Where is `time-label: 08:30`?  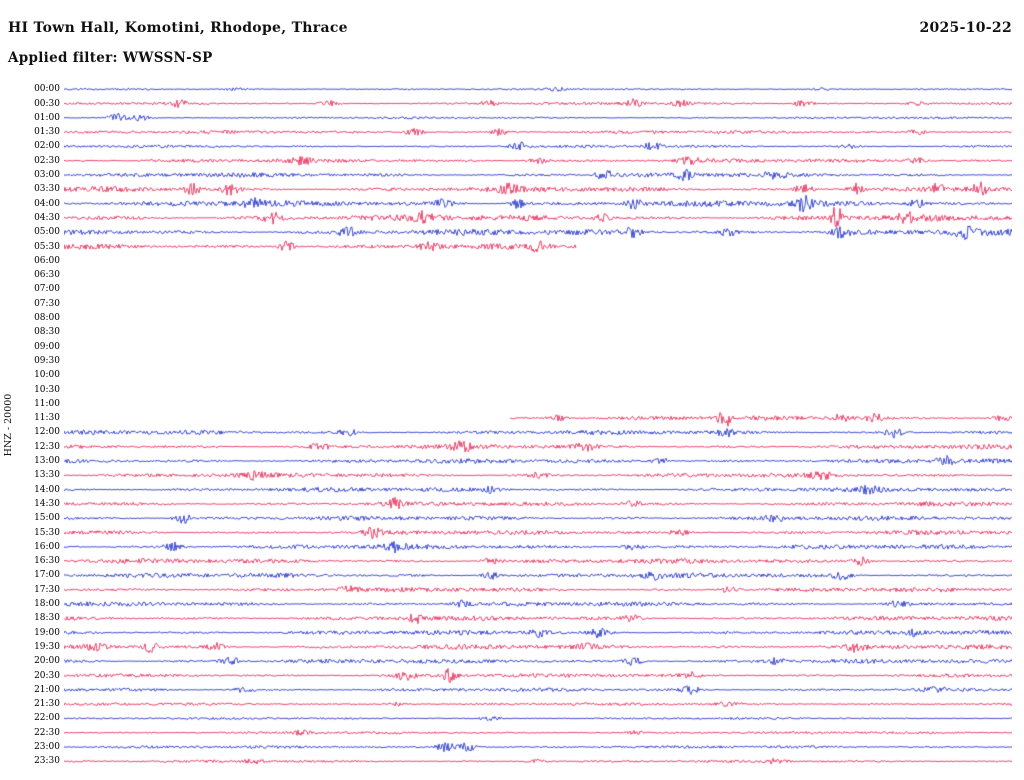
time-label: 08:30 is located at coordinates (47, 332).